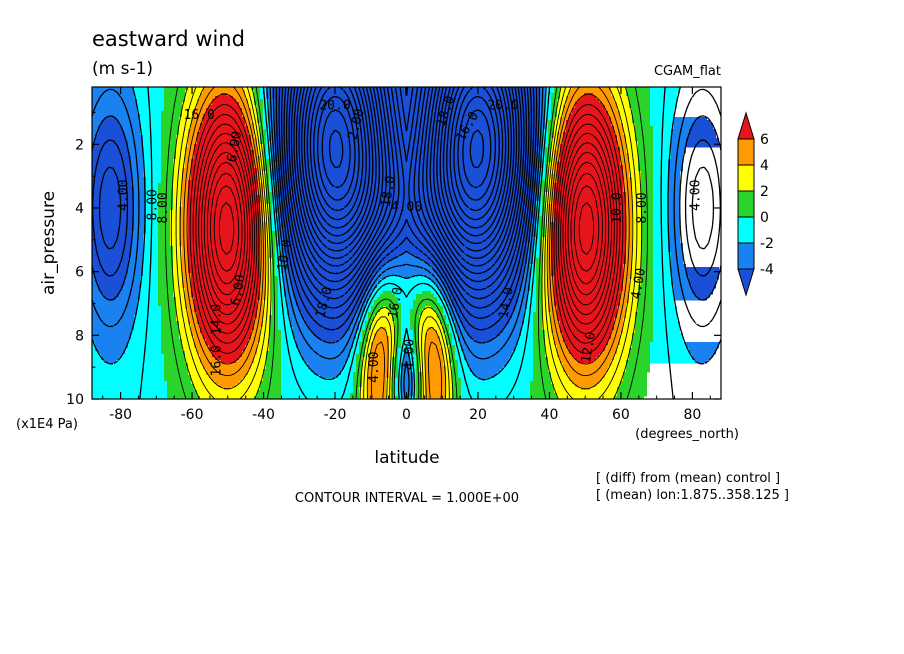  I want to click on colorbar-label: -2, so click(767, 244).